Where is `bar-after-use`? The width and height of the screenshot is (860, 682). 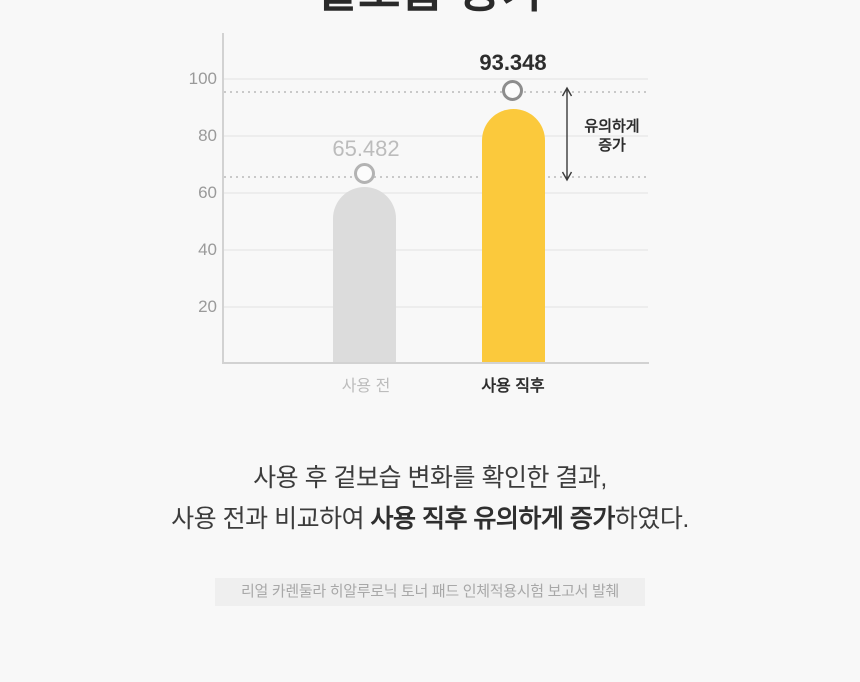
bar-after-use is located at coordinates (513, 235).